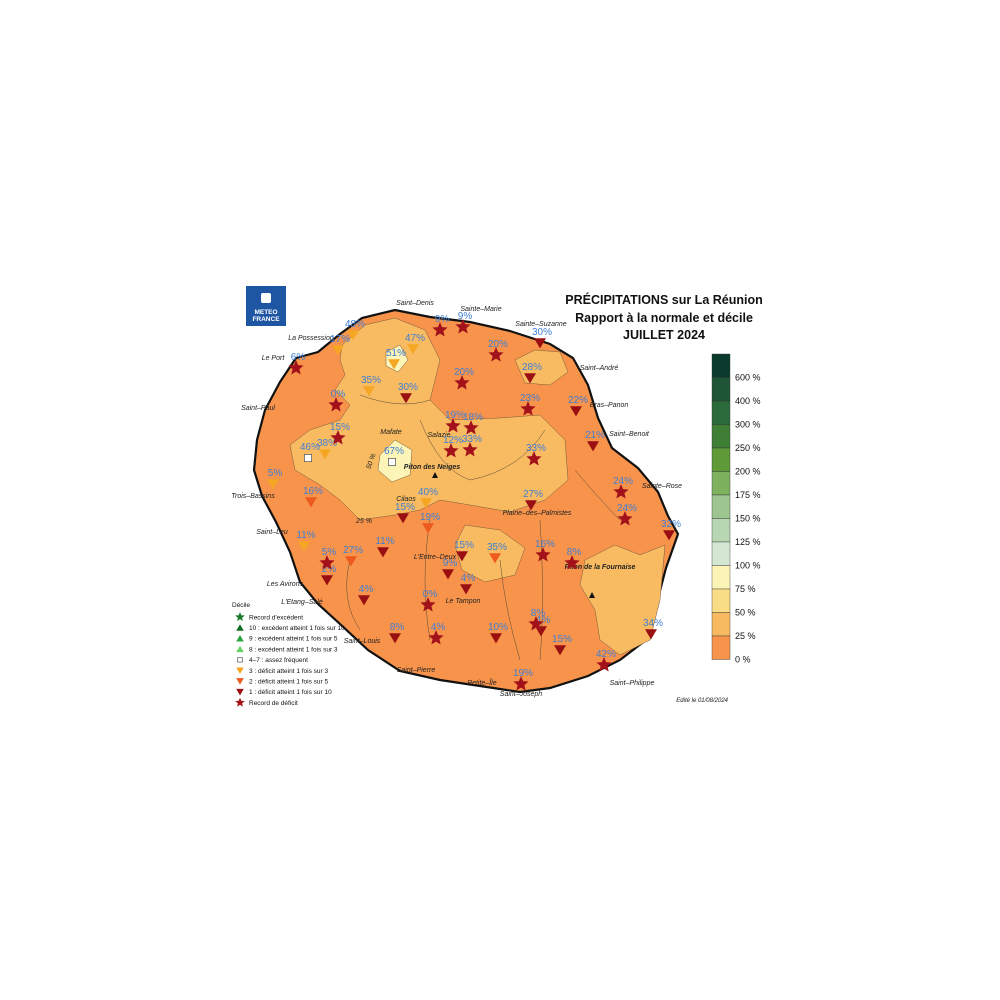  What do you see at coordinates (748, 566) in the screenshot?
I see `scale-label: 100 %` at bounding box center [748, 566].